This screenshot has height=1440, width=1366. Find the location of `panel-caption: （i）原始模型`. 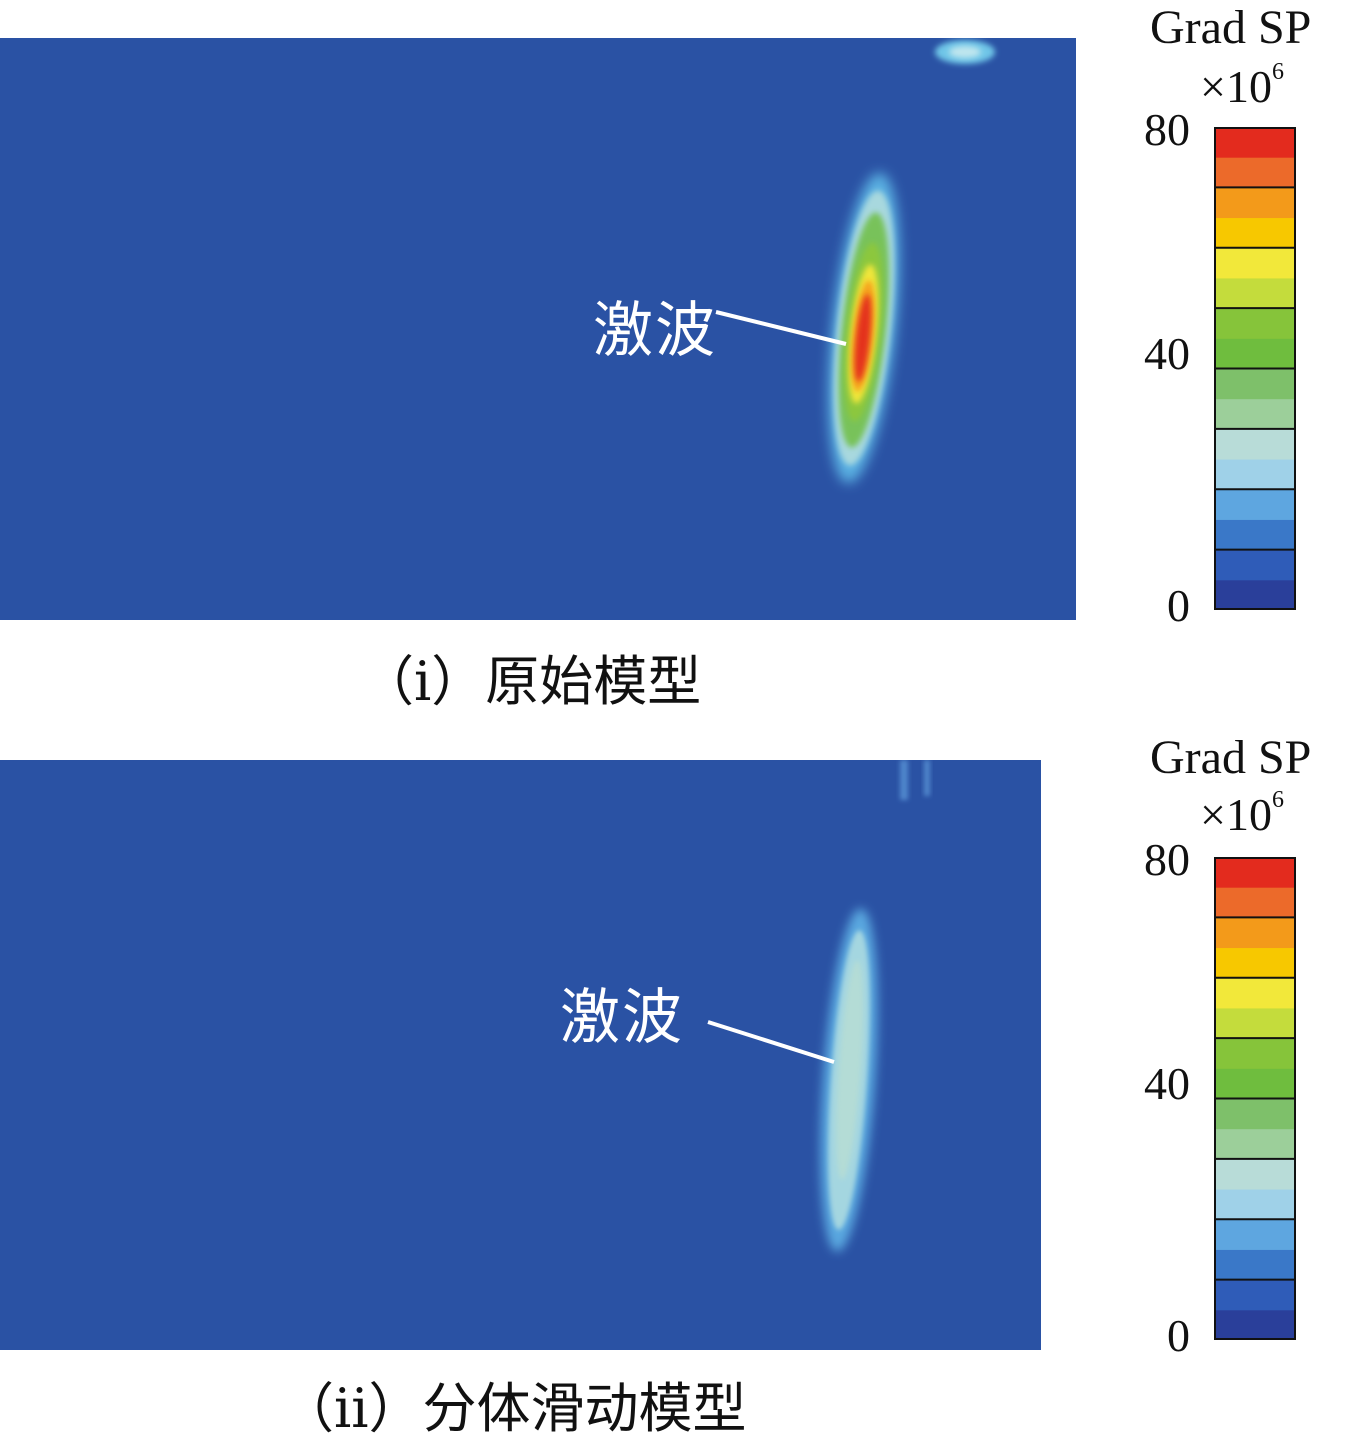

panel-caption: （i）原始模型 is located at coordinates (531, 681).